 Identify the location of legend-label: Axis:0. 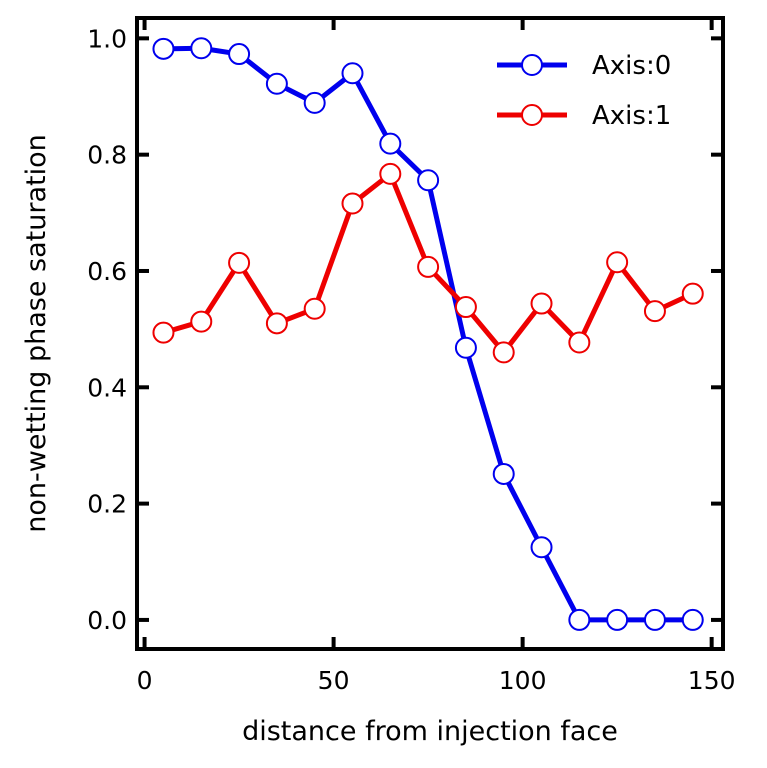
(631, 66).